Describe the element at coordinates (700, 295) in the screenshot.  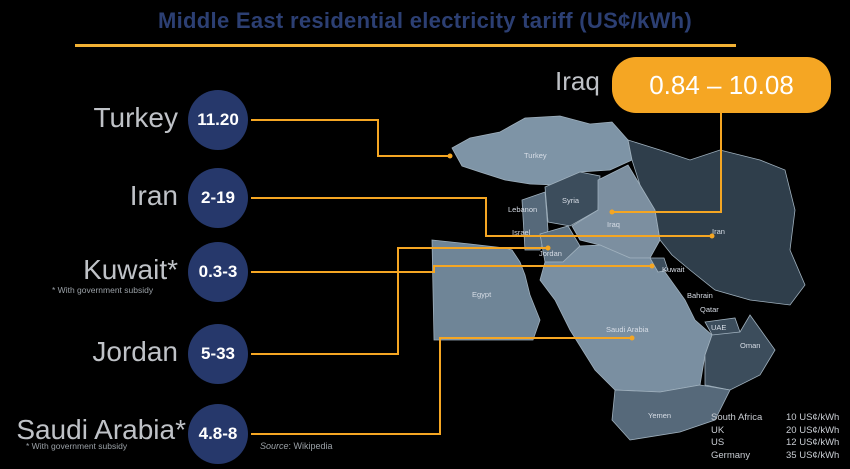
I see `map-label-bahrain: Bahrain` at that location.